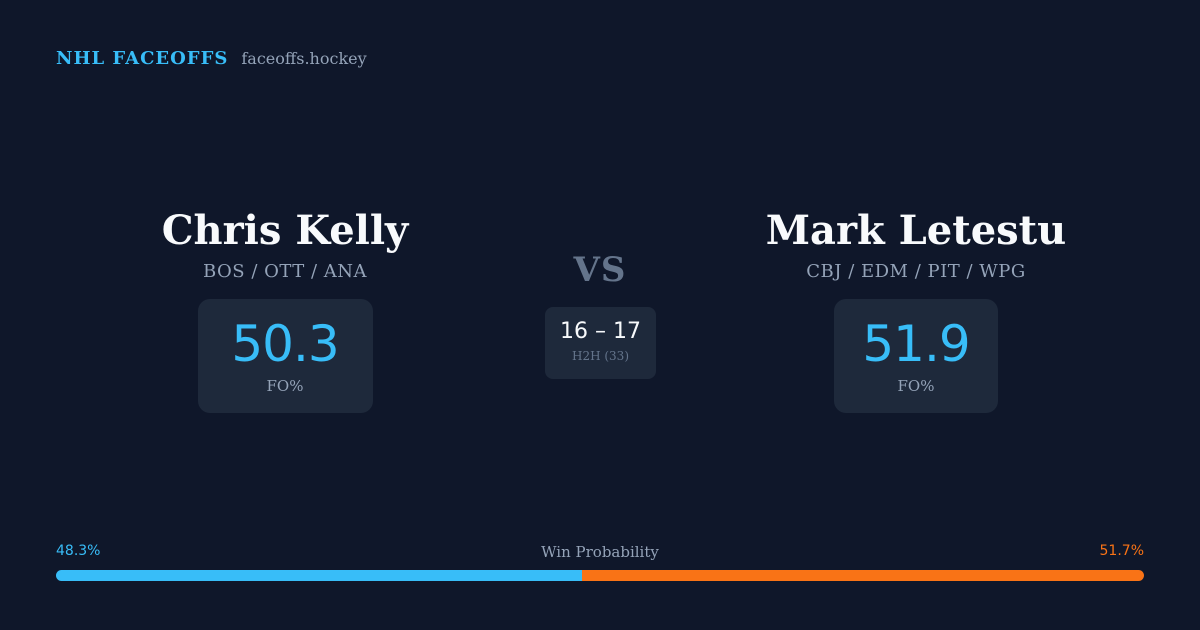 The image size is (1200, 630). I want to click on head-to-head-label: H2H (33), so click(600, 356).